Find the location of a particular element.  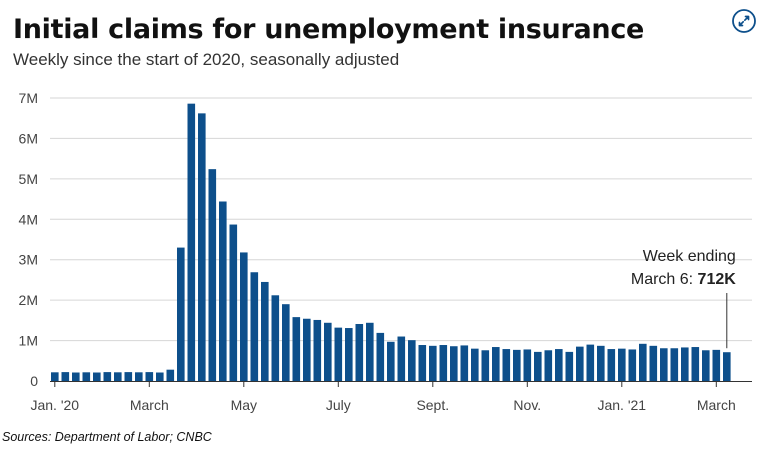

expand-arrows-icon is located at coordinates (744, 21).